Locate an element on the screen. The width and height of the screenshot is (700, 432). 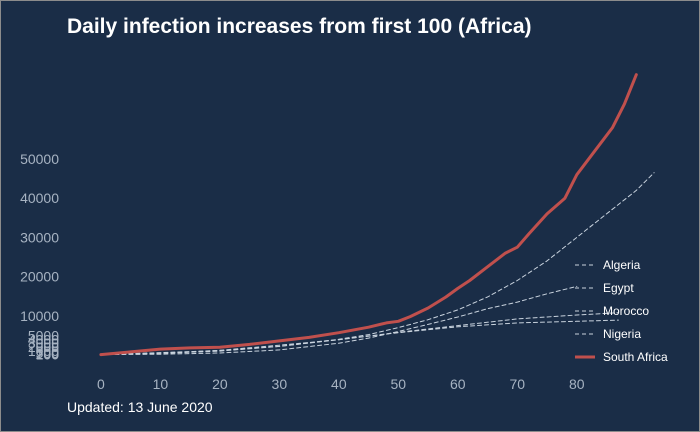
x-tick-label: 40 is located at coordinates (339, 384).